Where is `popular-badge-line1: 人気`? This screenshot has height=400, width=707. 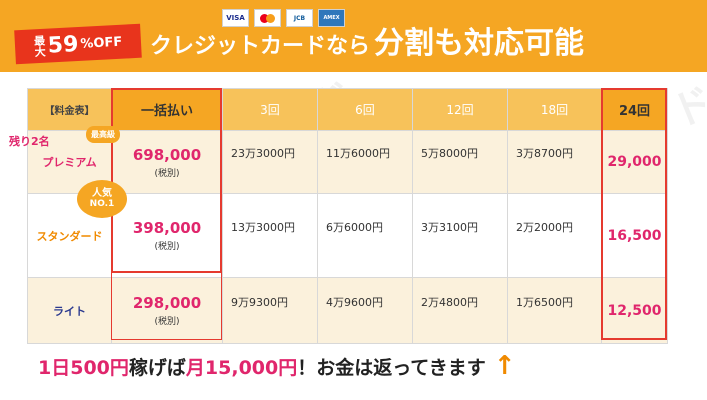 popular-badge-line1: 人気 is located at coordinates (102, 193).